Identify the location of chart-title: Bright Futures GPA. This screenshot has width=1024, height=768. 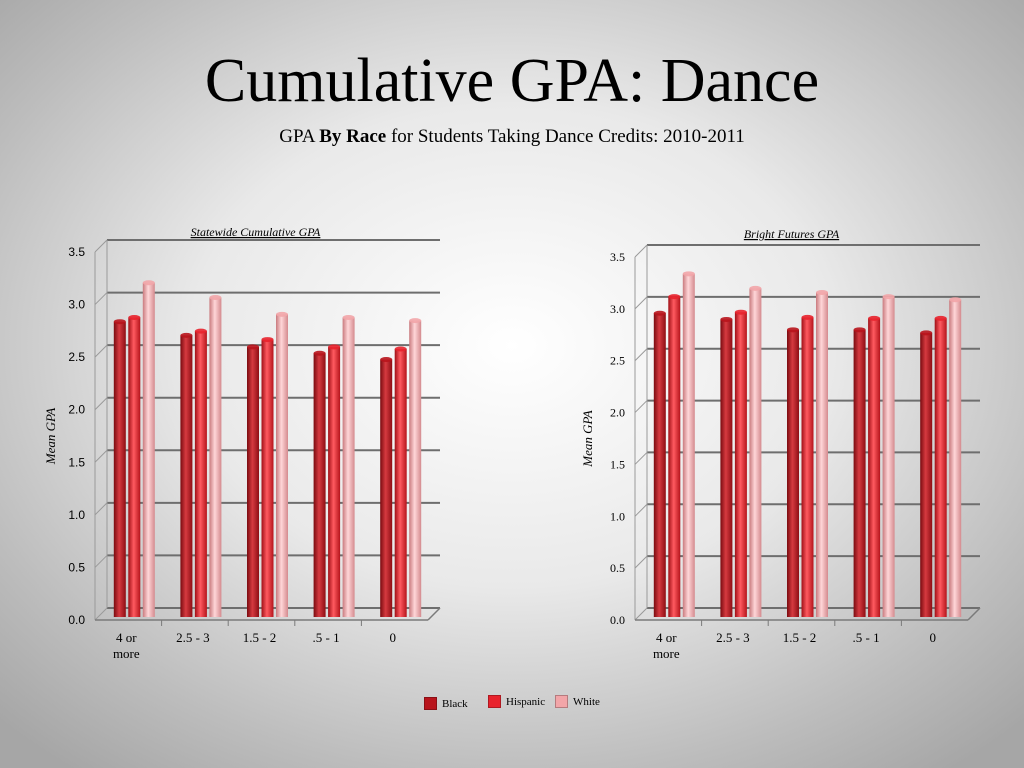
(792, 234).